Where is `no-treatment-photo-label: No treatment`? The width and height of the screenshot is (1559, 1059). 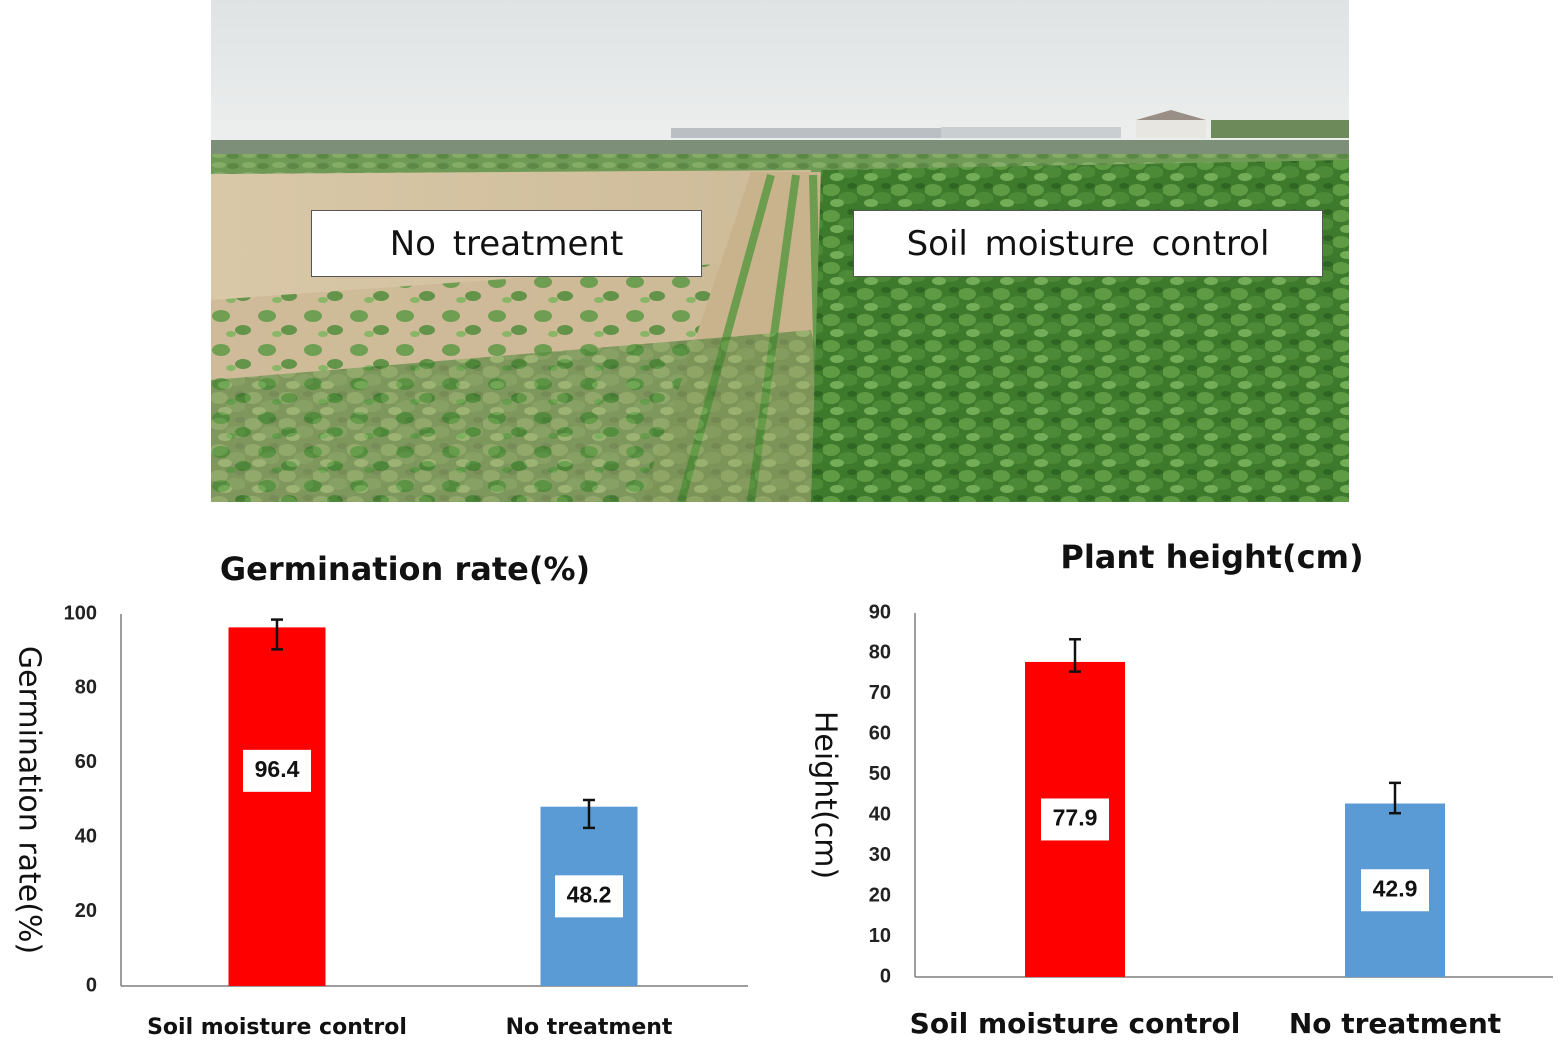
no-treatment-photo-label: No treatment is located at coordinates (506, 243).